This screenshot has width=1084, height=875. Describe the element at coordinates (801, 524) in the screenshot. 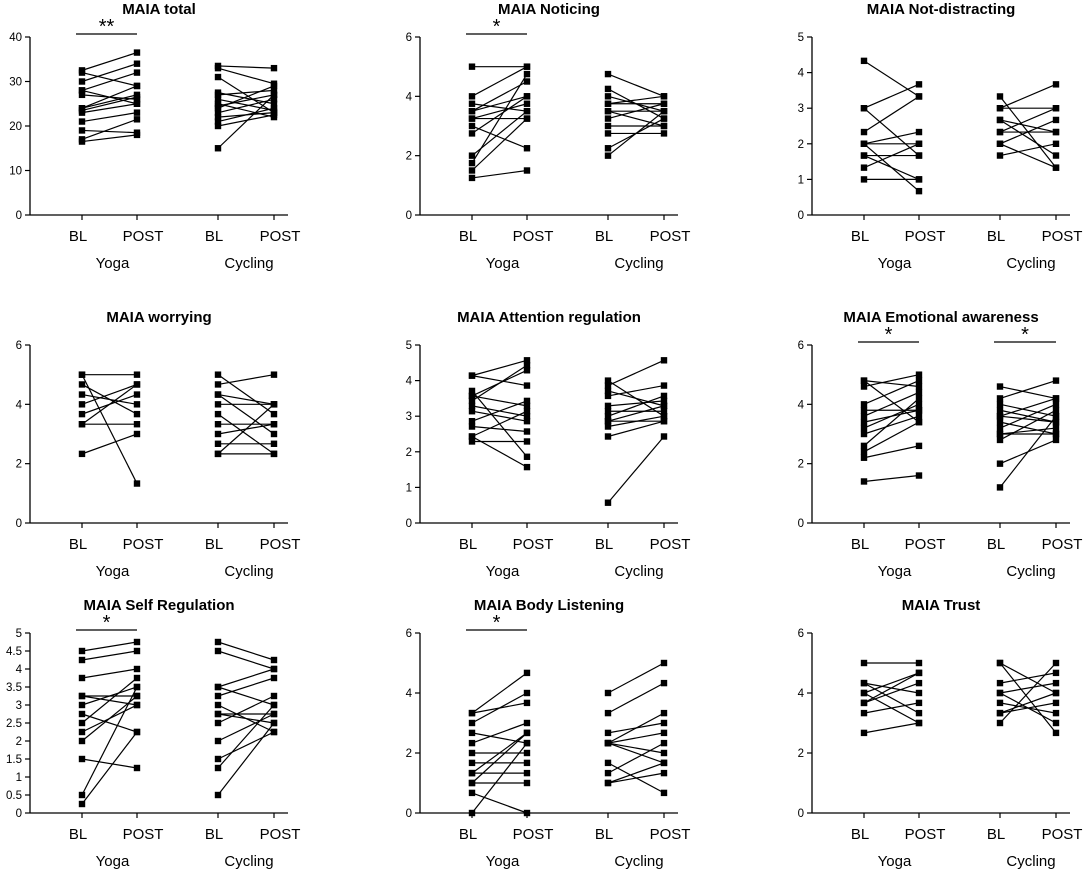

I see `y-tick-label: 0` at that location.